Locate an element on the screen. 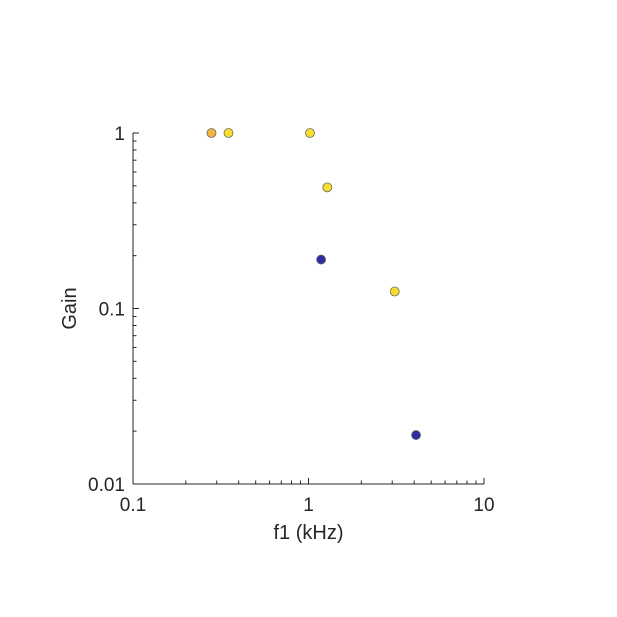 This screenshot has width=617, height=617. x-tick-label: 1 is located at coordinates (308, 505).